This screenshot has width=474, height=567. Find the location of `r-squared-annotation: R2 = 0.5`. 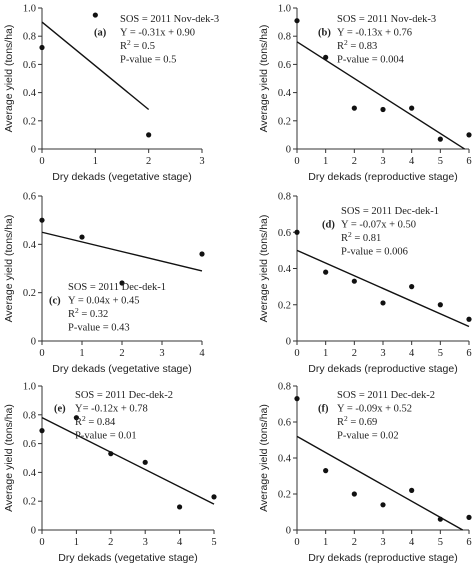

r-squared-annotation: R2 = 0.5 is located at coordinates (137, 45).